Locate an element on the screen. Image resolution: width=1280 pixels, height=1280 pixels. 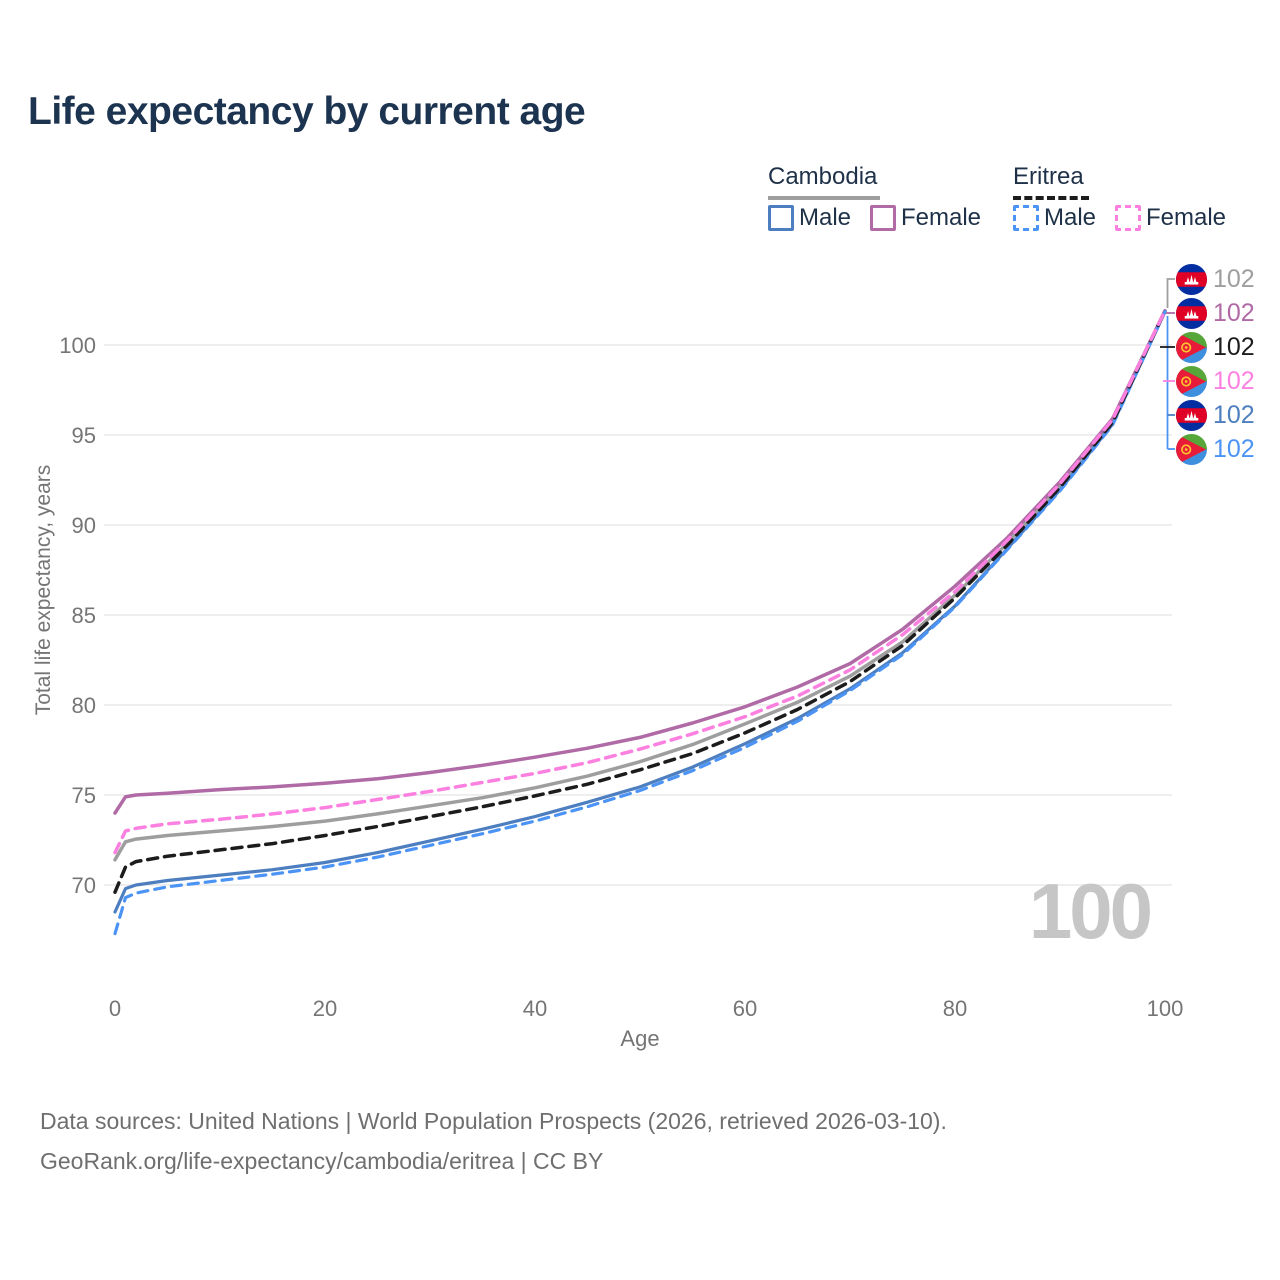
page-title: Life expectancy by current age is located at coordinates (307, 111).